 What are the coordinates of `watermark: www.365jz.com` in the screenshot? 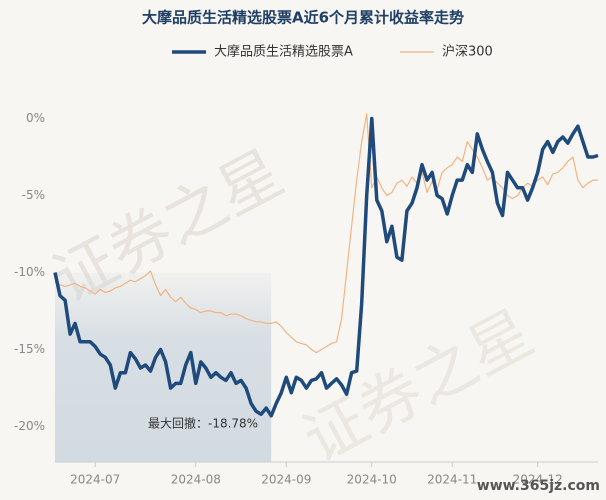 It's located at (538, 486).